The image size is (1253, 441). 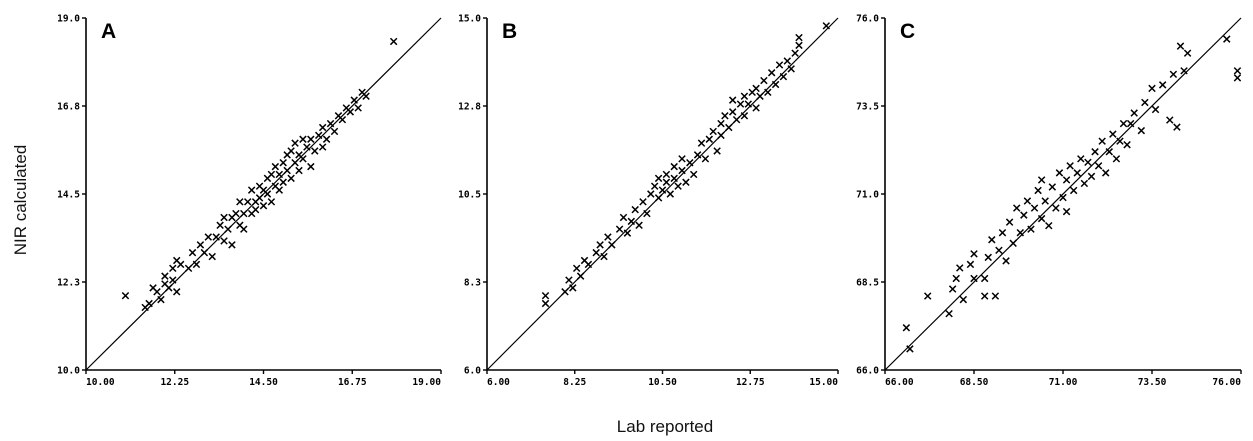 I want to click on x-tick-label-b: 15.00, so click(x=823, y=382).